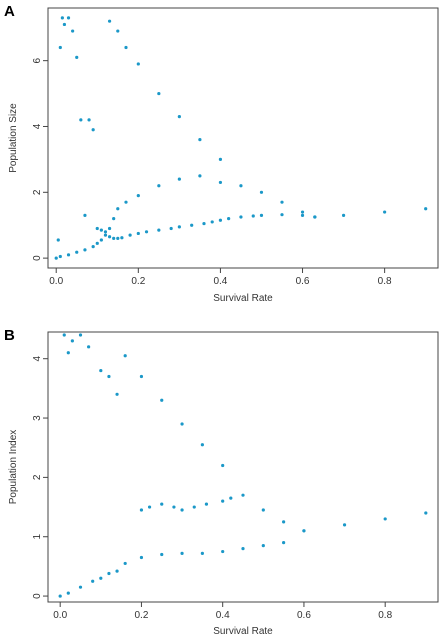 The width and height of the screenshot is (444, 641). I want to click on y-tick-label: 2, so click(37, 192).